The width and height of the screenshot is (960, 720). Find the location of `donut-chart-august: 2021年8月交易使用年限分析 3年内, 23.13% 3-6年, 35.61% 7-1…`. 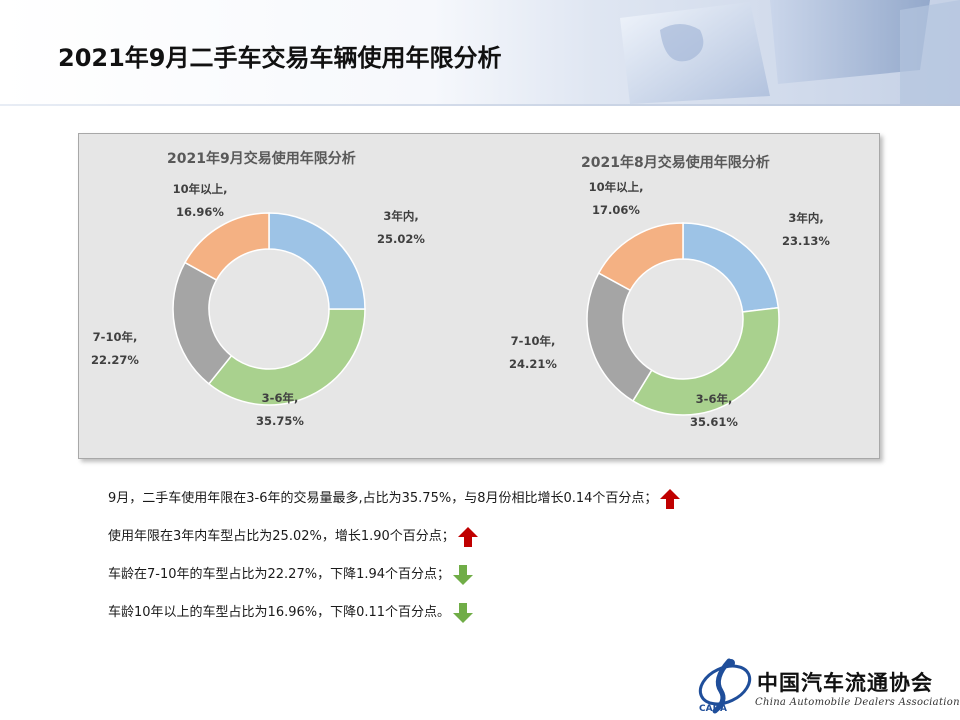

donut-chart-august: 2021年8月交易使用年限分析 3年内, 23.13% 3-6年, 35.61% 7-1… is located at coordinates (669, 291).